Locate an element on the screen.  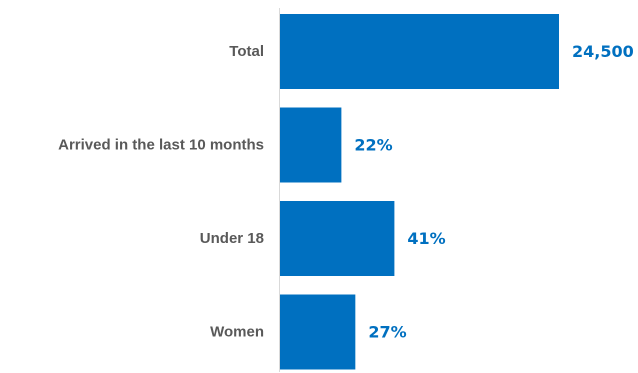
data-label-total: 24,500 is located at coordinates (603, 51).